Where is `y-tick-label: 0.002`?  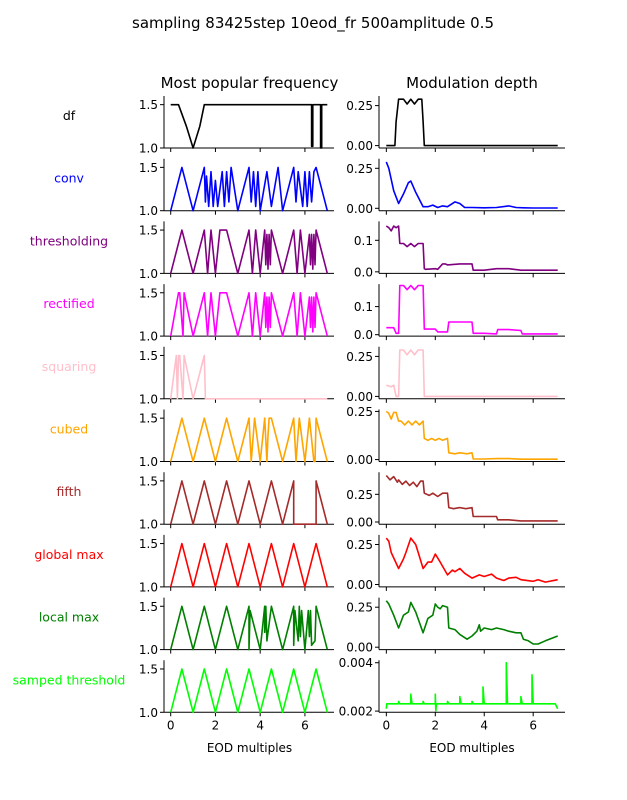 y-tick-label: 0.002 is located at coordinates (356, 712).